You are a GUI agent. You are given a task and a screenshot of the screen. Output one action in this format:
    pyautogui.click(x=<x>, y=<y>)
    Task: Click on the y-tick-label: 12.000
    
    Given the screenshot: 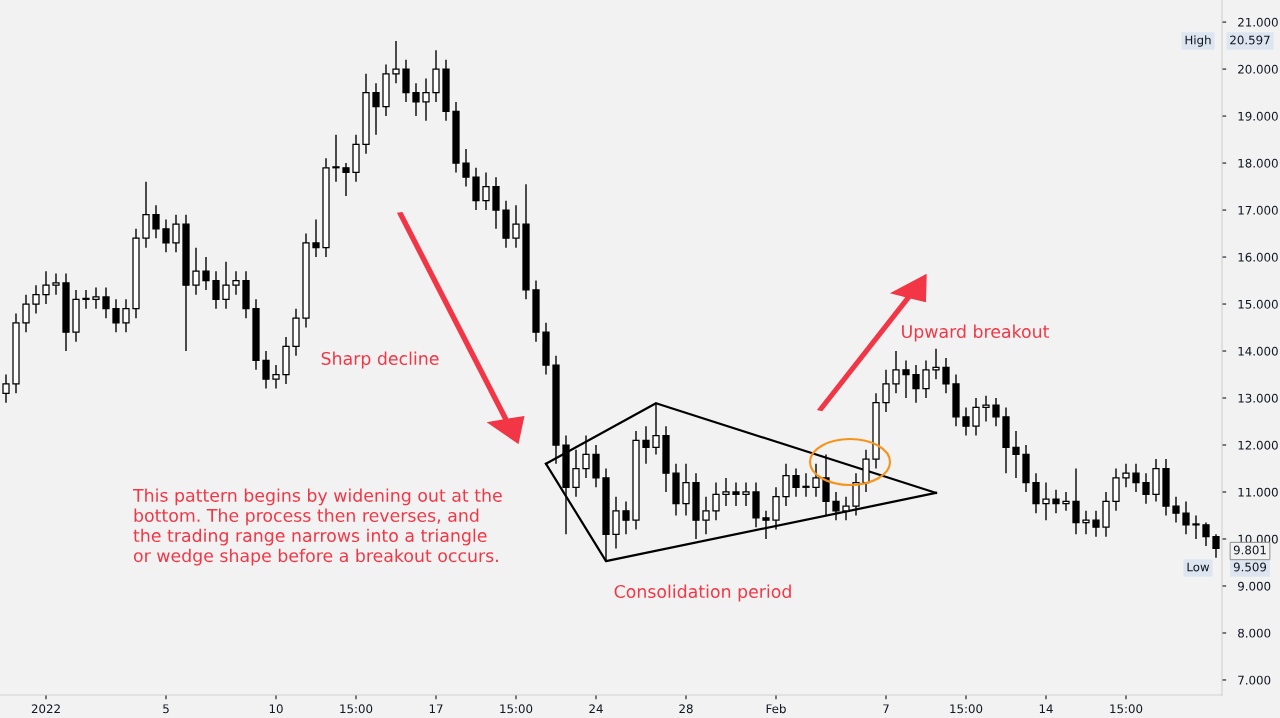 What is the action you would take?
    pyautogui.click(x=1258, y=445)
    